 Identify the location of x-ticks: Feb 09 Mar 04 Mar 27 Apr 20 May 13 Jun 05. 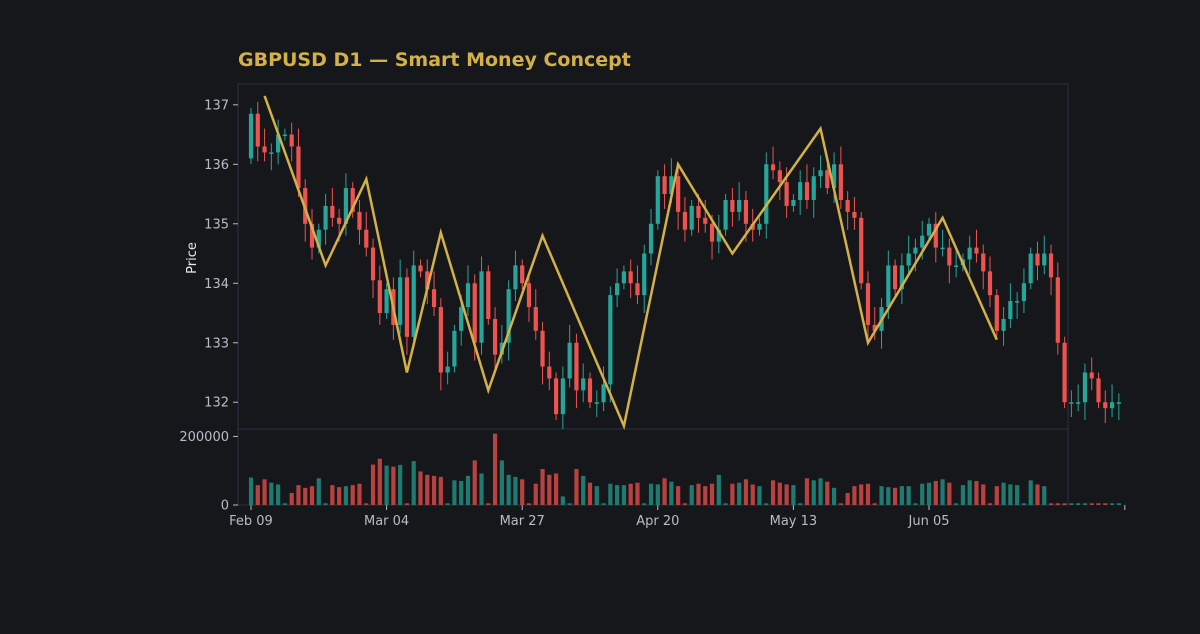
(677, 517).